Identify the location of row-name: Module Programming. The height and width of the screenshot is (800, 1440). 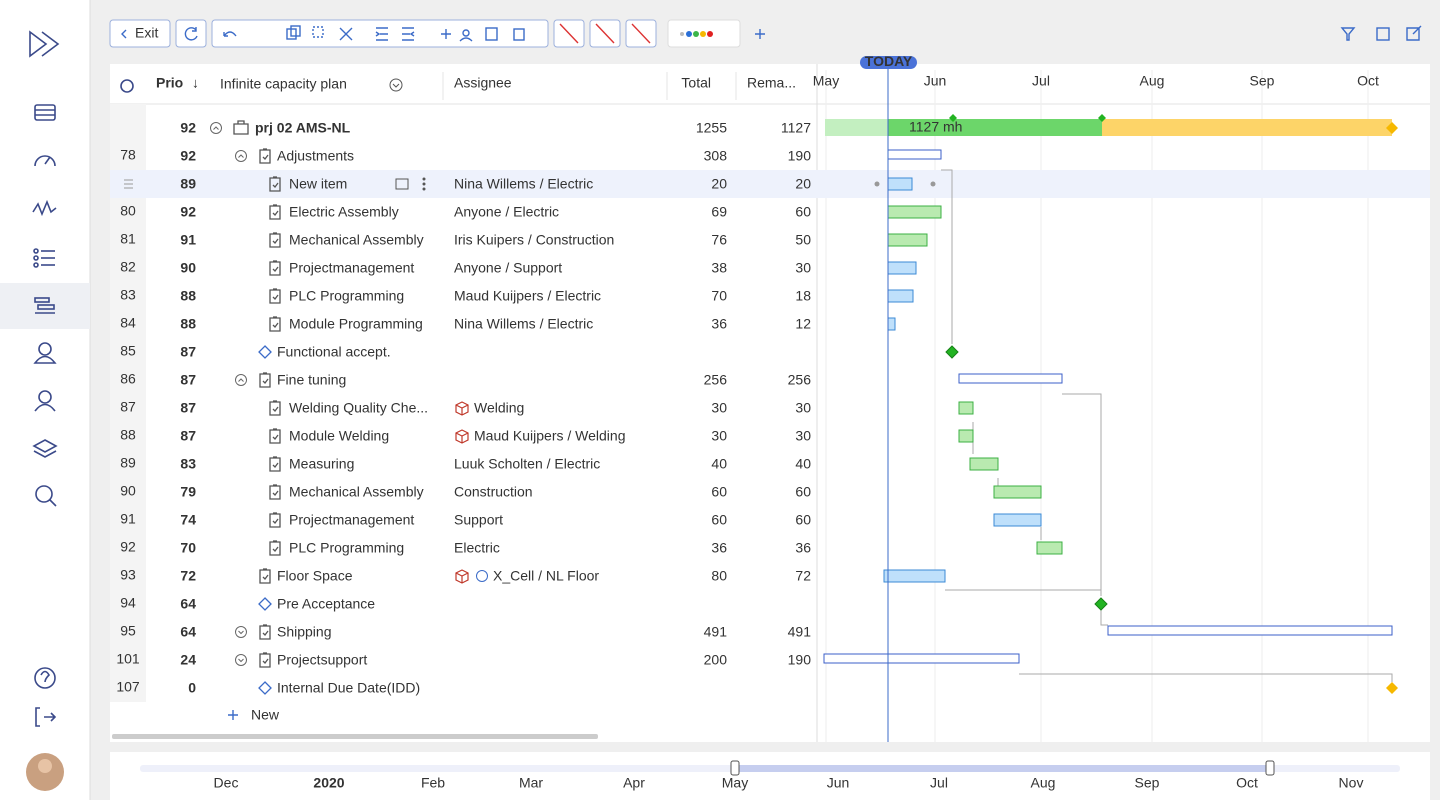
(356, 324).